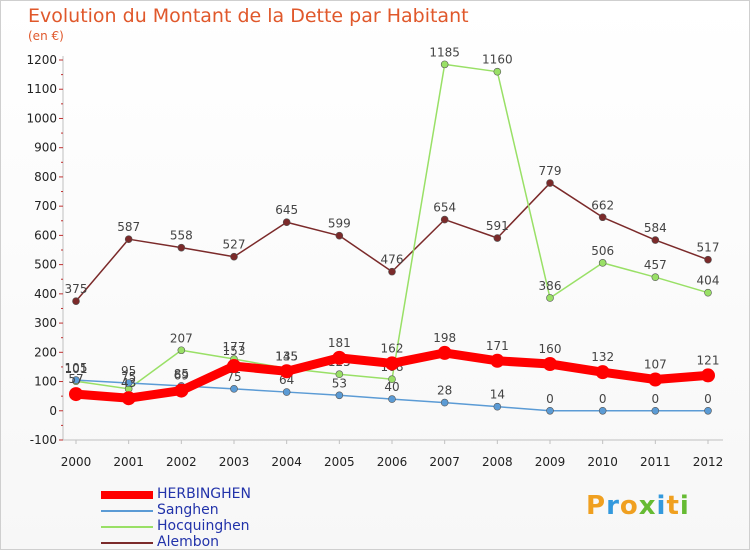 The image size is (750, 551). Describe the element at coordinates (234, 347) in the screenshot. I see `data-label: 177` at that location.